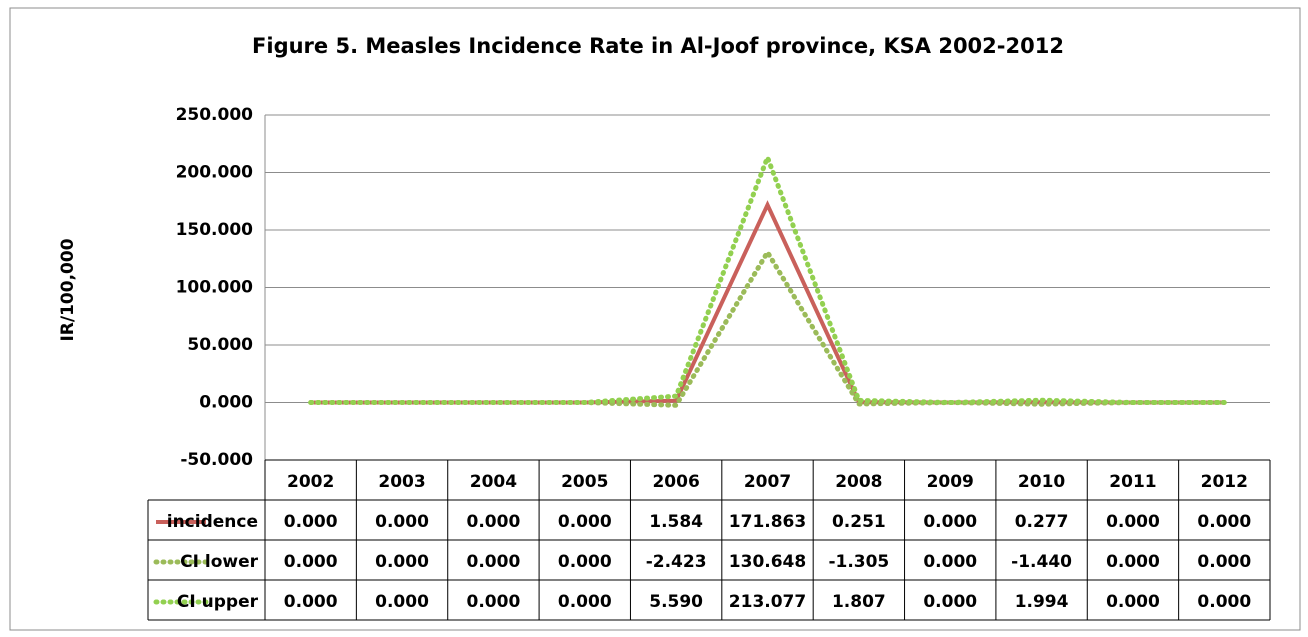 The height and width of the screenshot is (637, 1308). Describe the element at coordinates (1041, 482) in the screenshot. I see `x-tick-label: 2010` at that location.